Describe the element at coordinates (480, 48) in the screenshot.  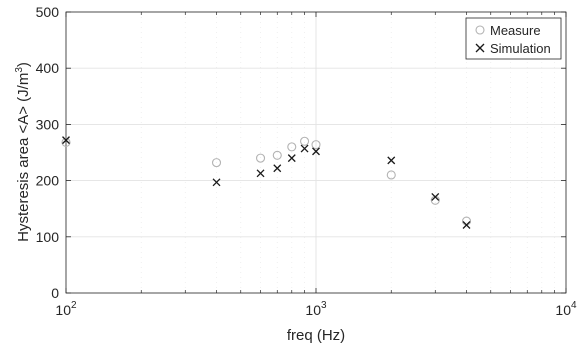
I see `legend-simulation-marker` at that location.